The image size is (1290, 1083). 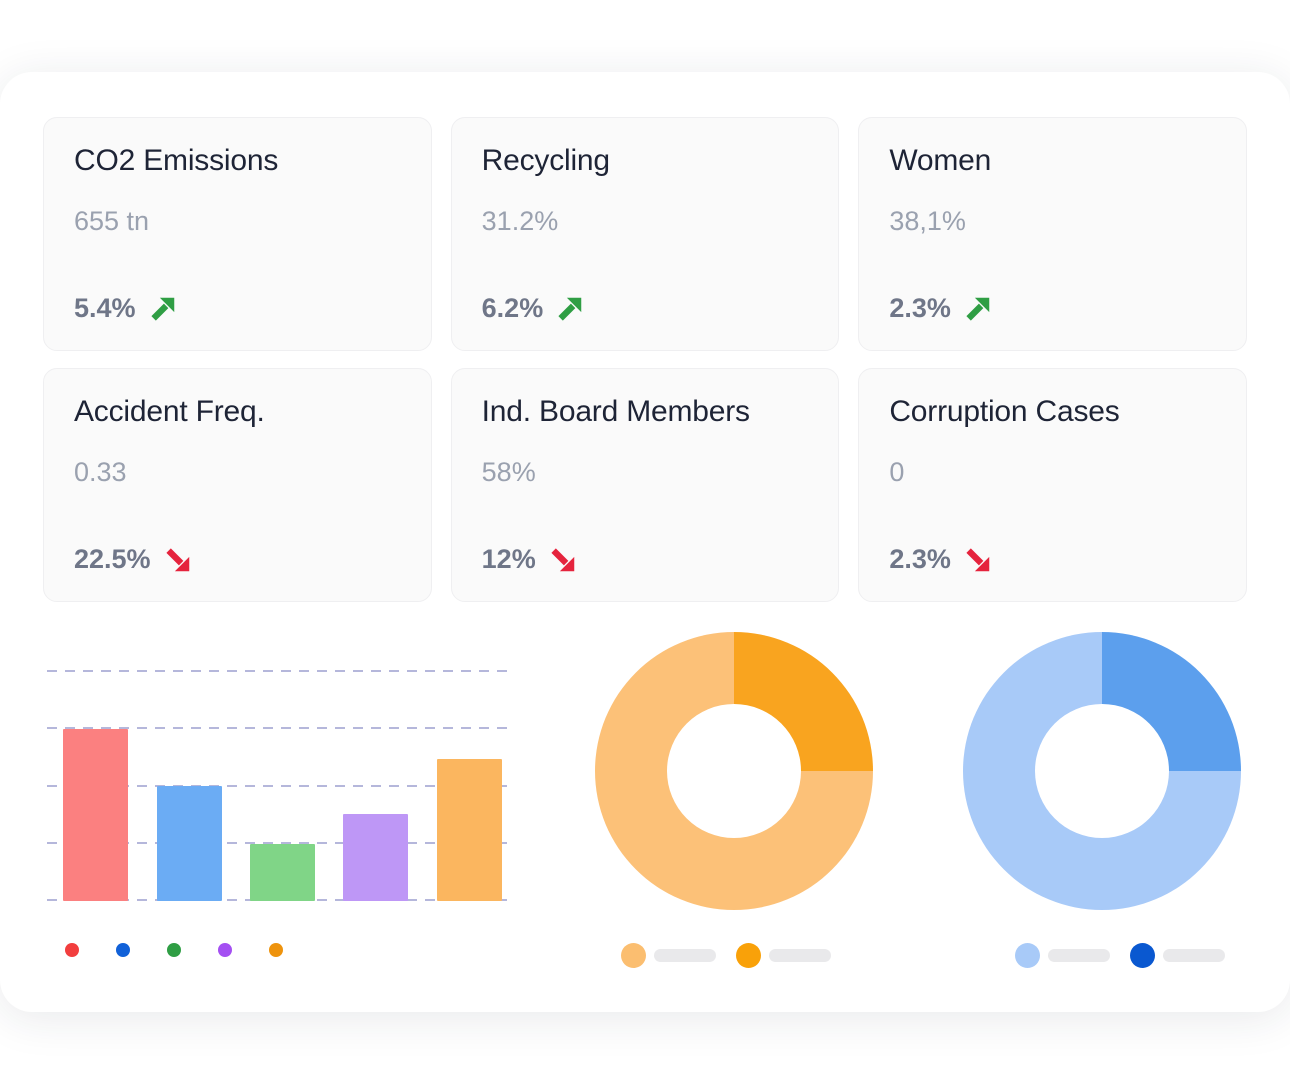 I want to click on bar-red, so click(x=95, y=815).